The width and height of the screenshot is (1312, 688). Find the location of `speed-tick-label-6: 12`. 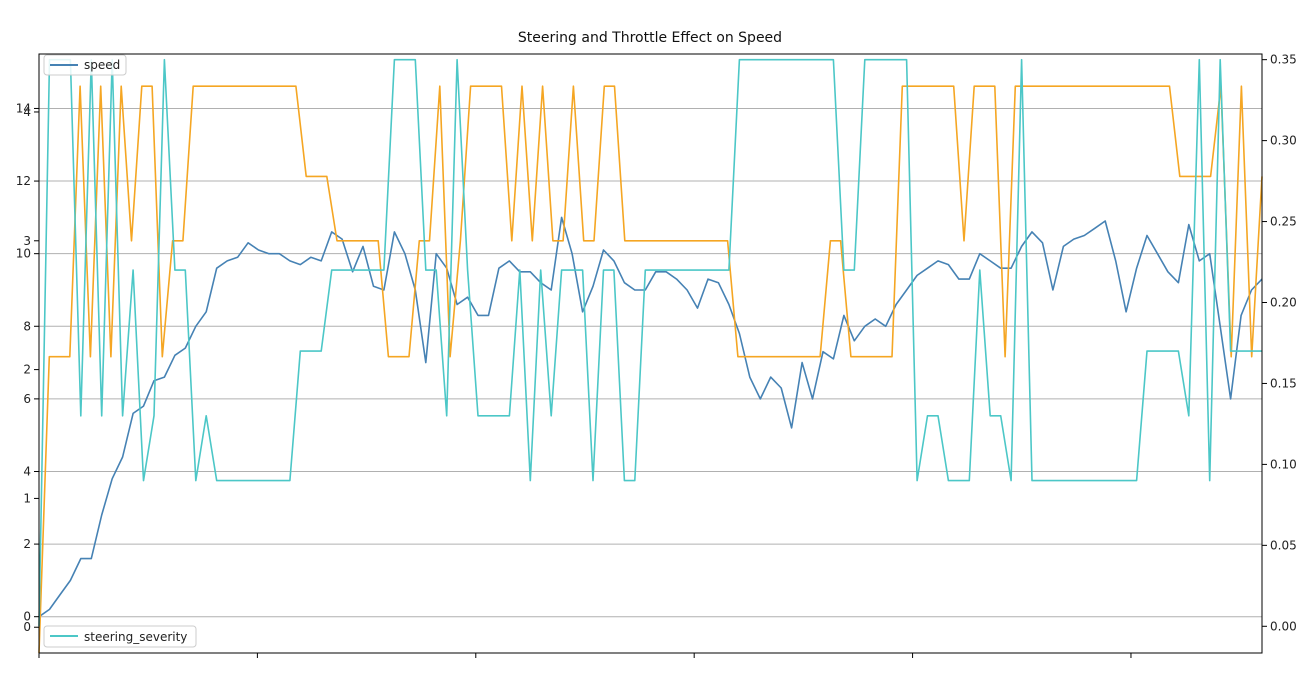

speed-tick-label-6: 12 is located at coordinates (23, 181).